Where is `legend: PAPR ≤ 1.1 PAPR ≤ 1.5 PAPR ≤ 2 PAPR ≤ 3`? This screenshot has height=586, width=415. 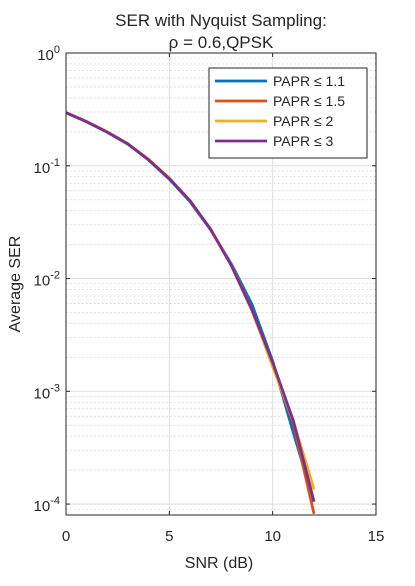 legend: PAPR ≤ 1.1 PAPR ≤ 1.5 PAPR ≤ 2 PAPR ≤ 3 is located at coordinates (288, 113).